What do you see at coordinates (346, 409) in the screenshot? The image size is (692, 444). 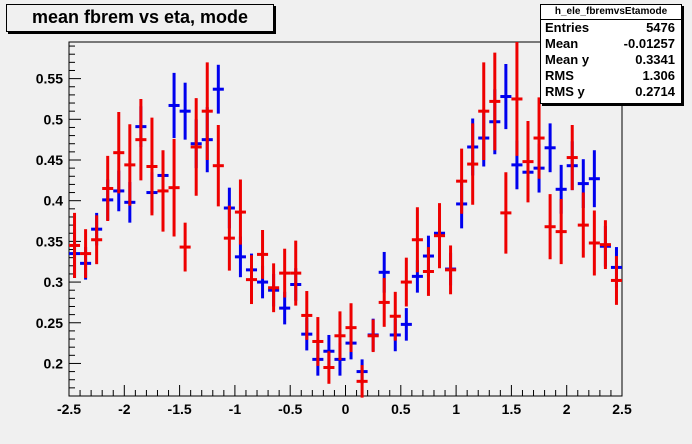 I see `x-tick-label: 0` at bounding box center [346, 409].